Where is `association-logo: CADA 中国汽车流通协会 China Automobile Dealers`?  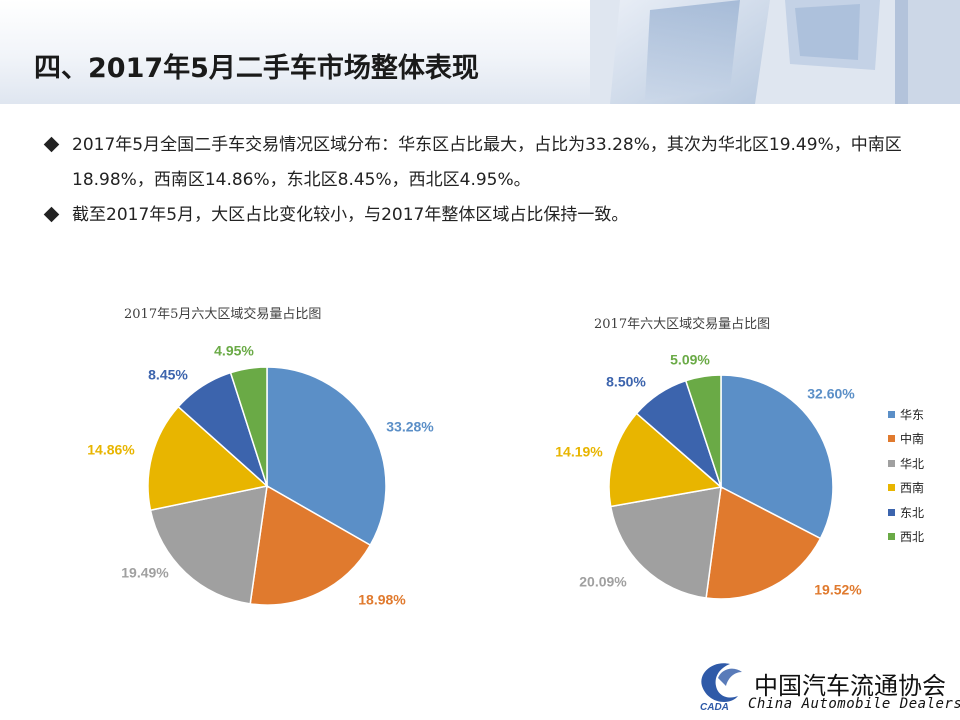
association-logo: CADA 中国汽车流通协会 China Automobile Dealers is located at coordinates (827, 686).